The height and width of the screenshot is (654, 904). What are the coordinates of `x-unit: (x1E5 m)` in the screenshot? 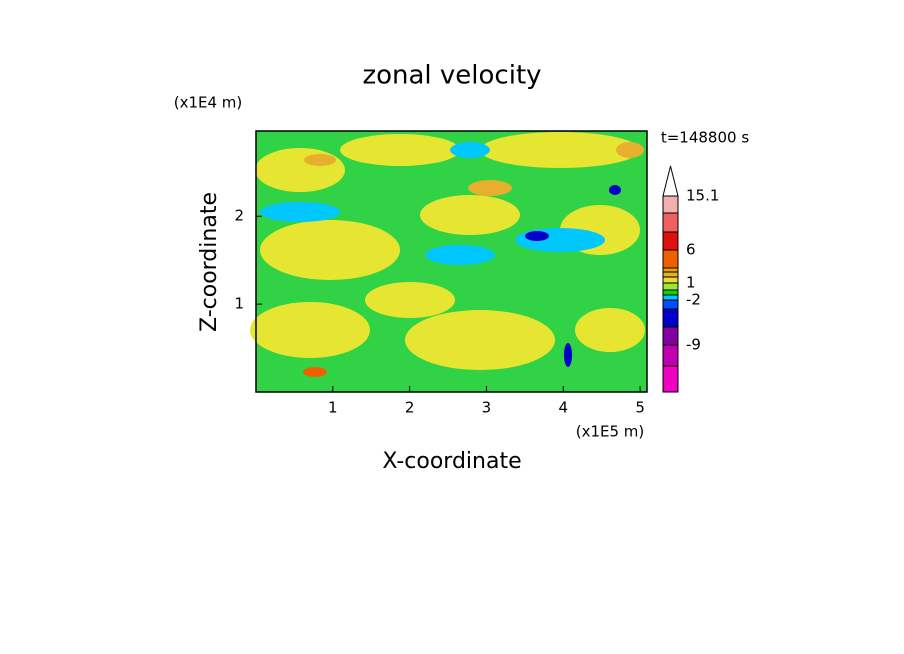 It's located at (610, 432).